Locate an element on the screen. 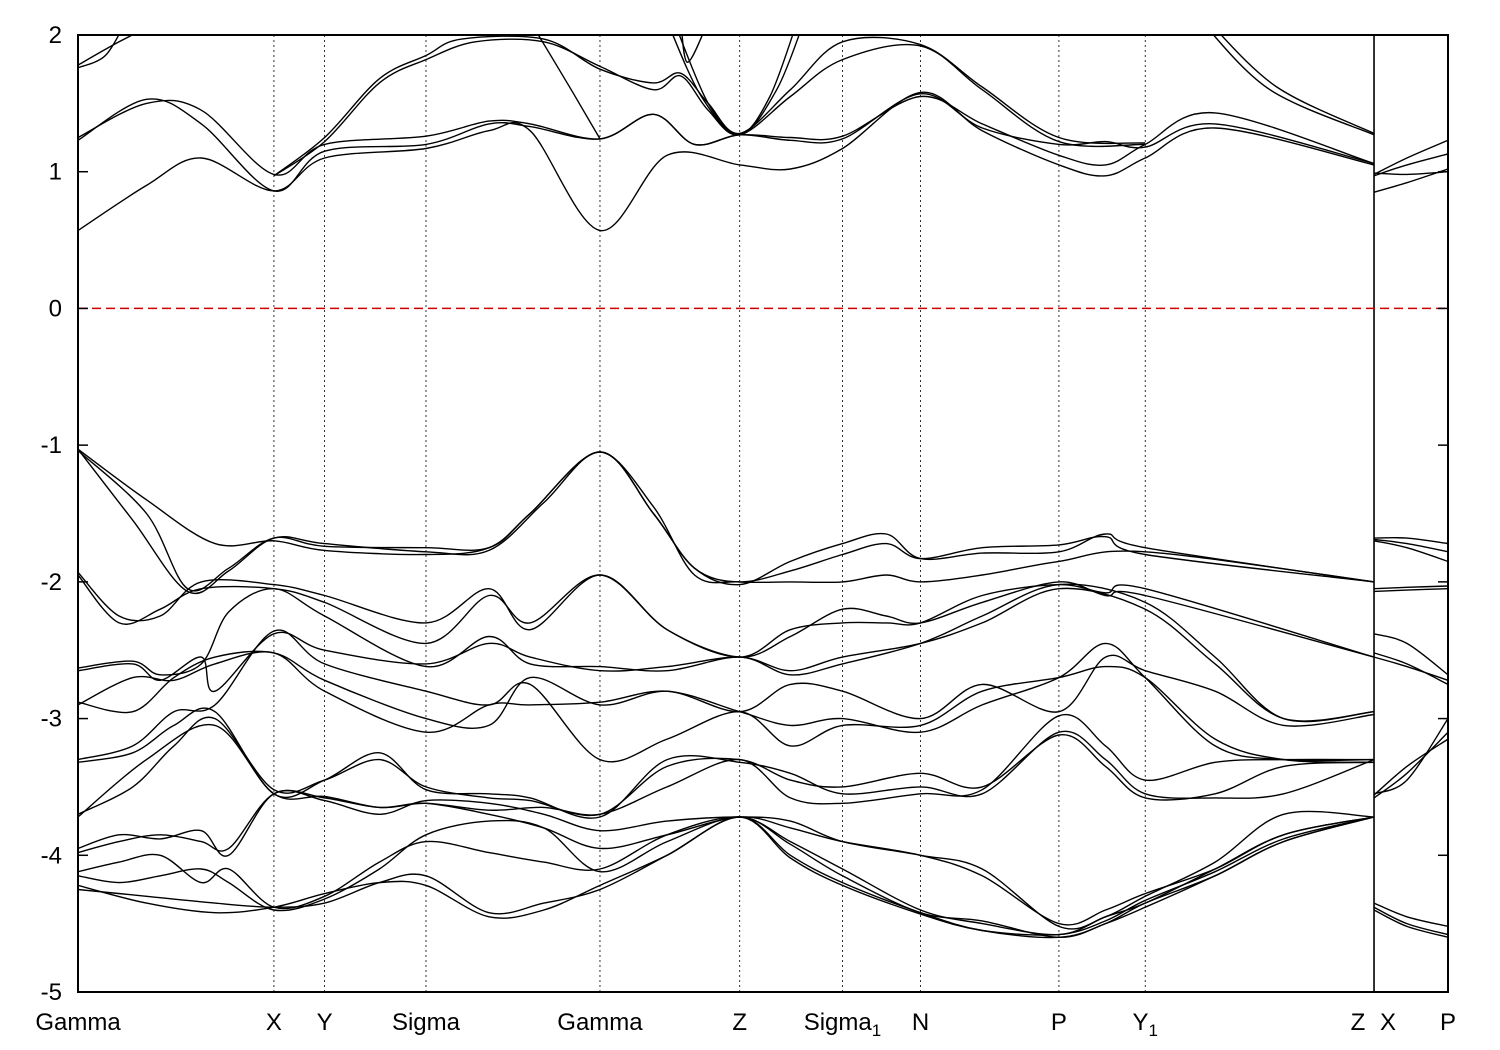  x-tick-label: N is located at coordinates (920, 1022).